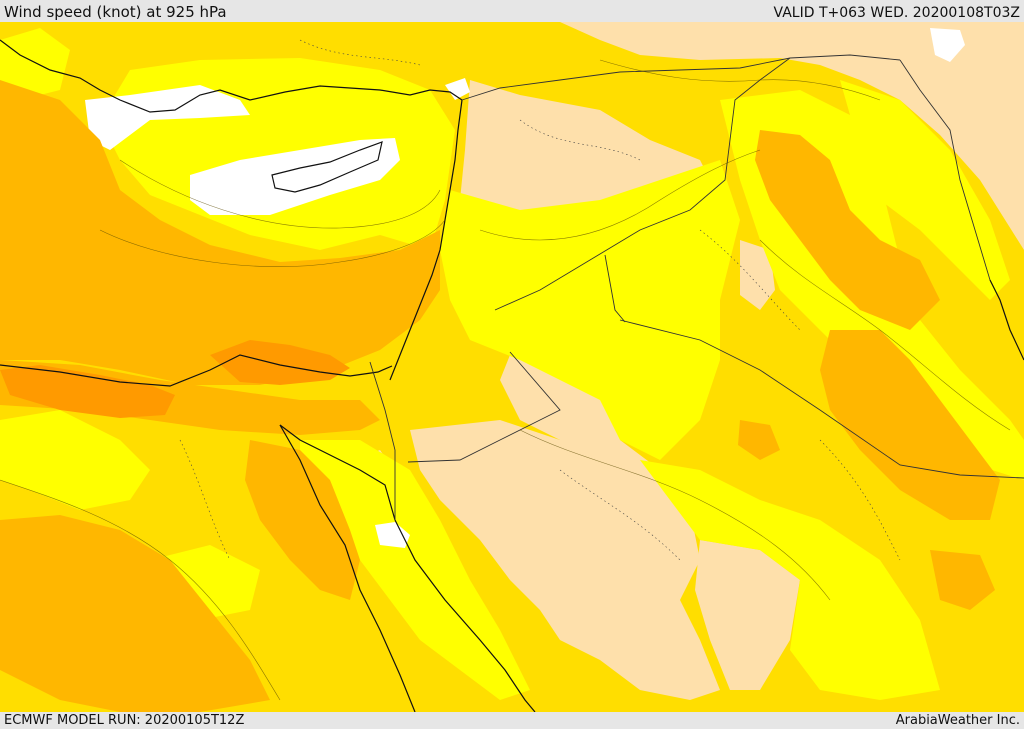  Describe the element at coordinates (910, 425) in the screenshot. I see `wind-zone-strong-gulf` at that location.